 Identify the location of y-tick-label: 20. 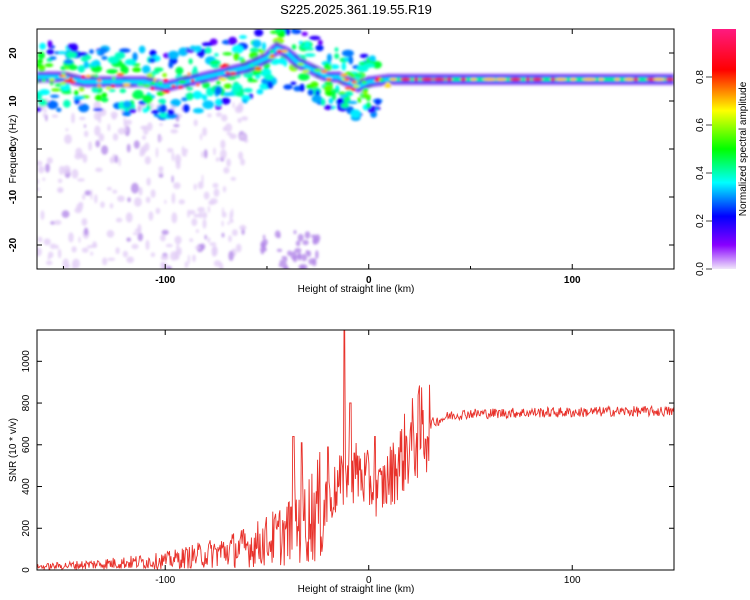
(13, 53).